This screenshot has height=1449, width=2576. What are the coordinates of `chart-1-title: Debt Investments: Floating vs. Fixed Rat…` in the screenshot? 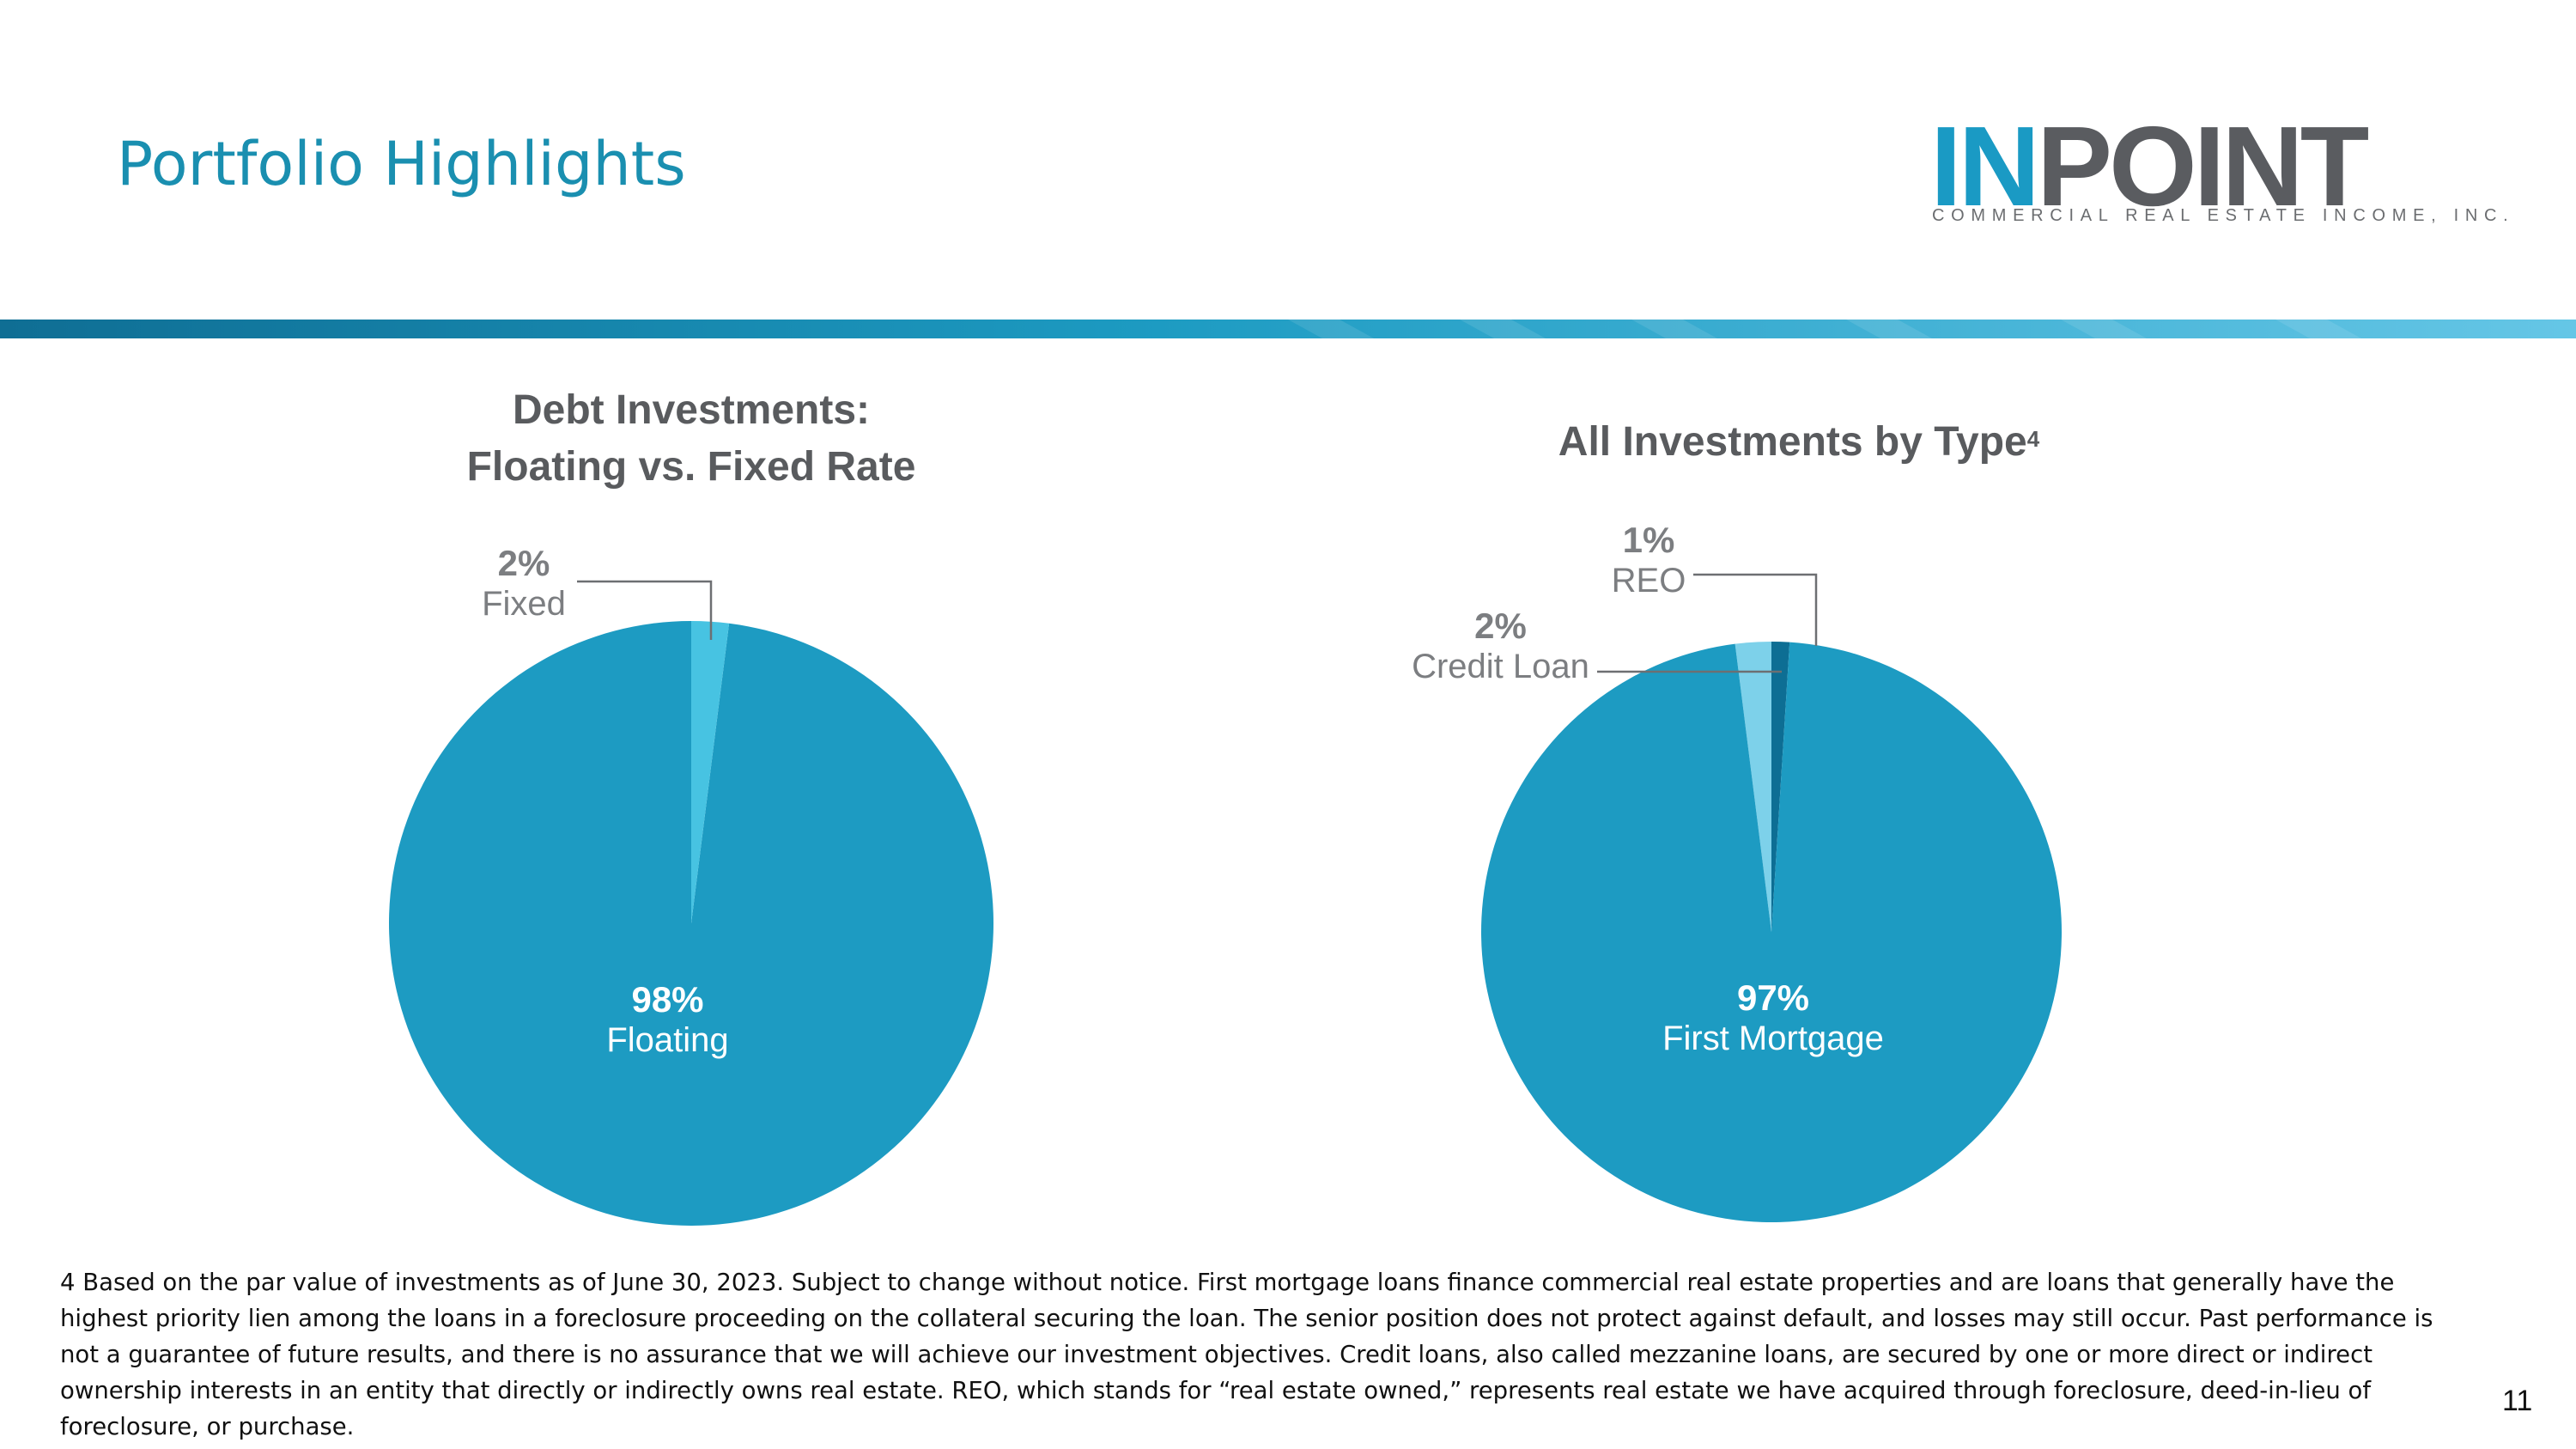 It's located at (691, 439).